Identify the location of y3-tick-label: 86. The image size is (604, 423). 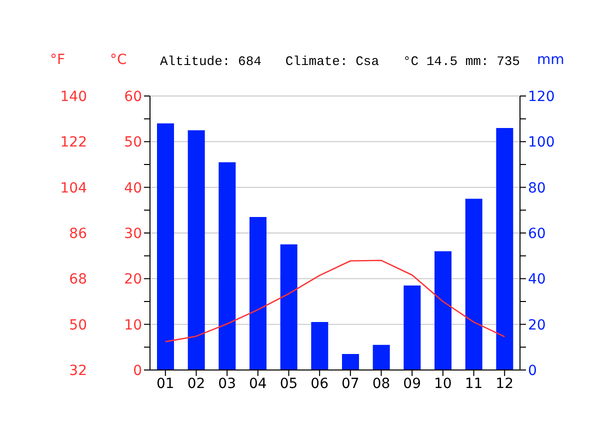
(78, 234).